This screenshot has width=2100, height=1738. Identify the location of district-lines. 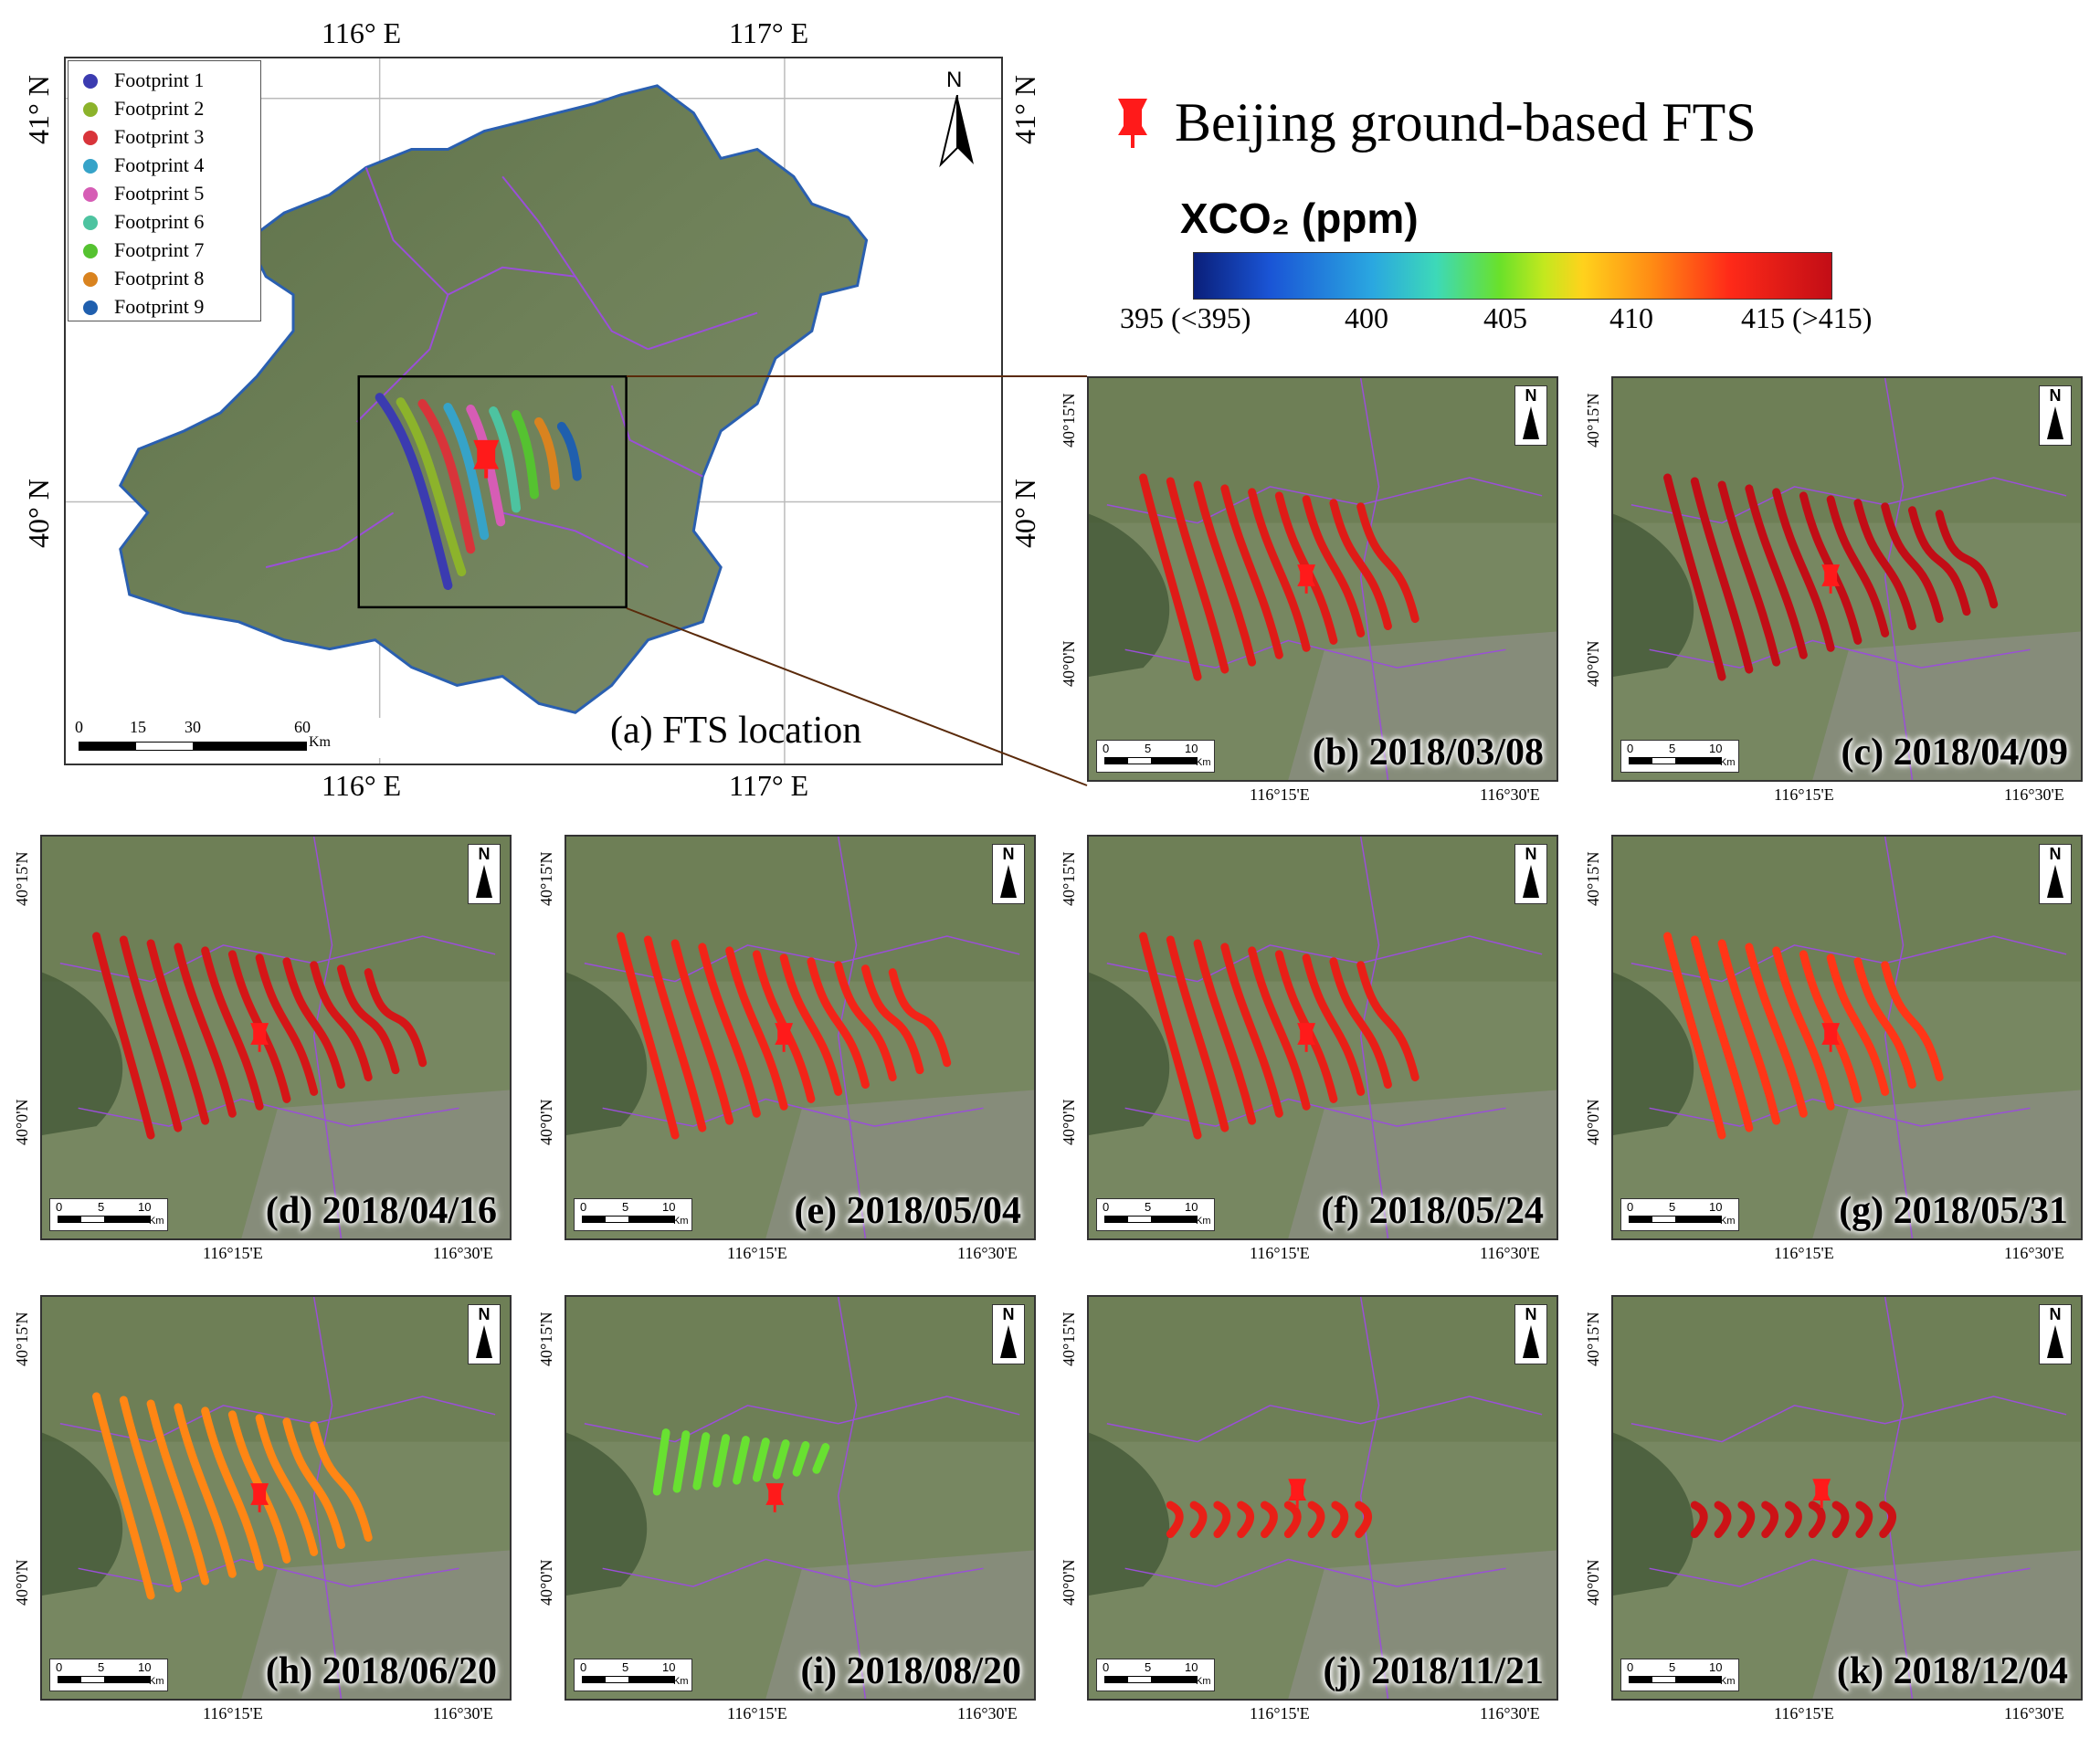
(511, 368).